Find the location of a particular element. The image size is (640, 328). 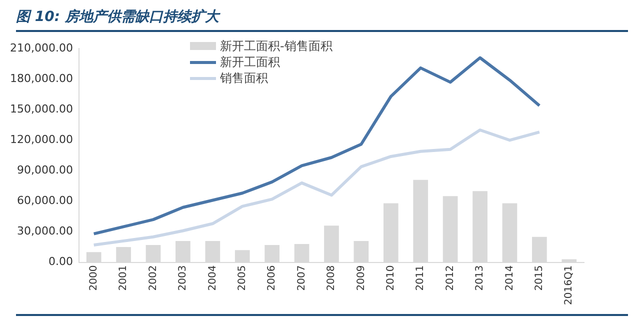

x-tick-label: 2006 is located at coordinates (272, 278).